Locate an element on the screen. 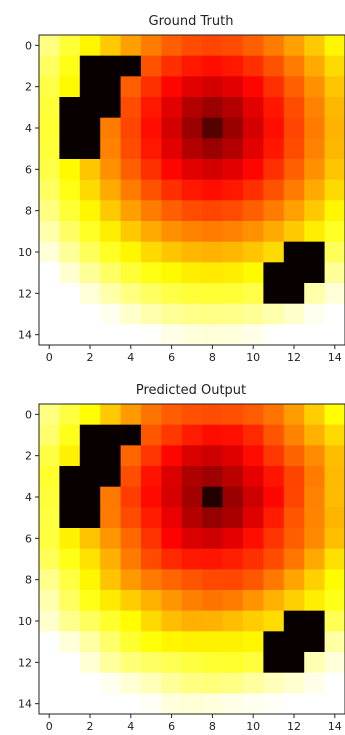 The image size is (345, 735). y-tick-label: 6 is located at coordinates (28, 538).